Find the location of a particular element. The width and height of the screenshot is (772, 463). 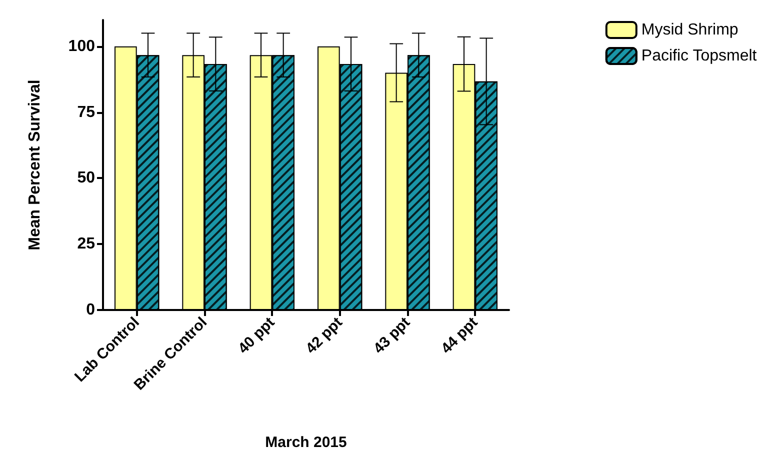

x-tick-label: 40 ppt is located at coordinates (256, 336).